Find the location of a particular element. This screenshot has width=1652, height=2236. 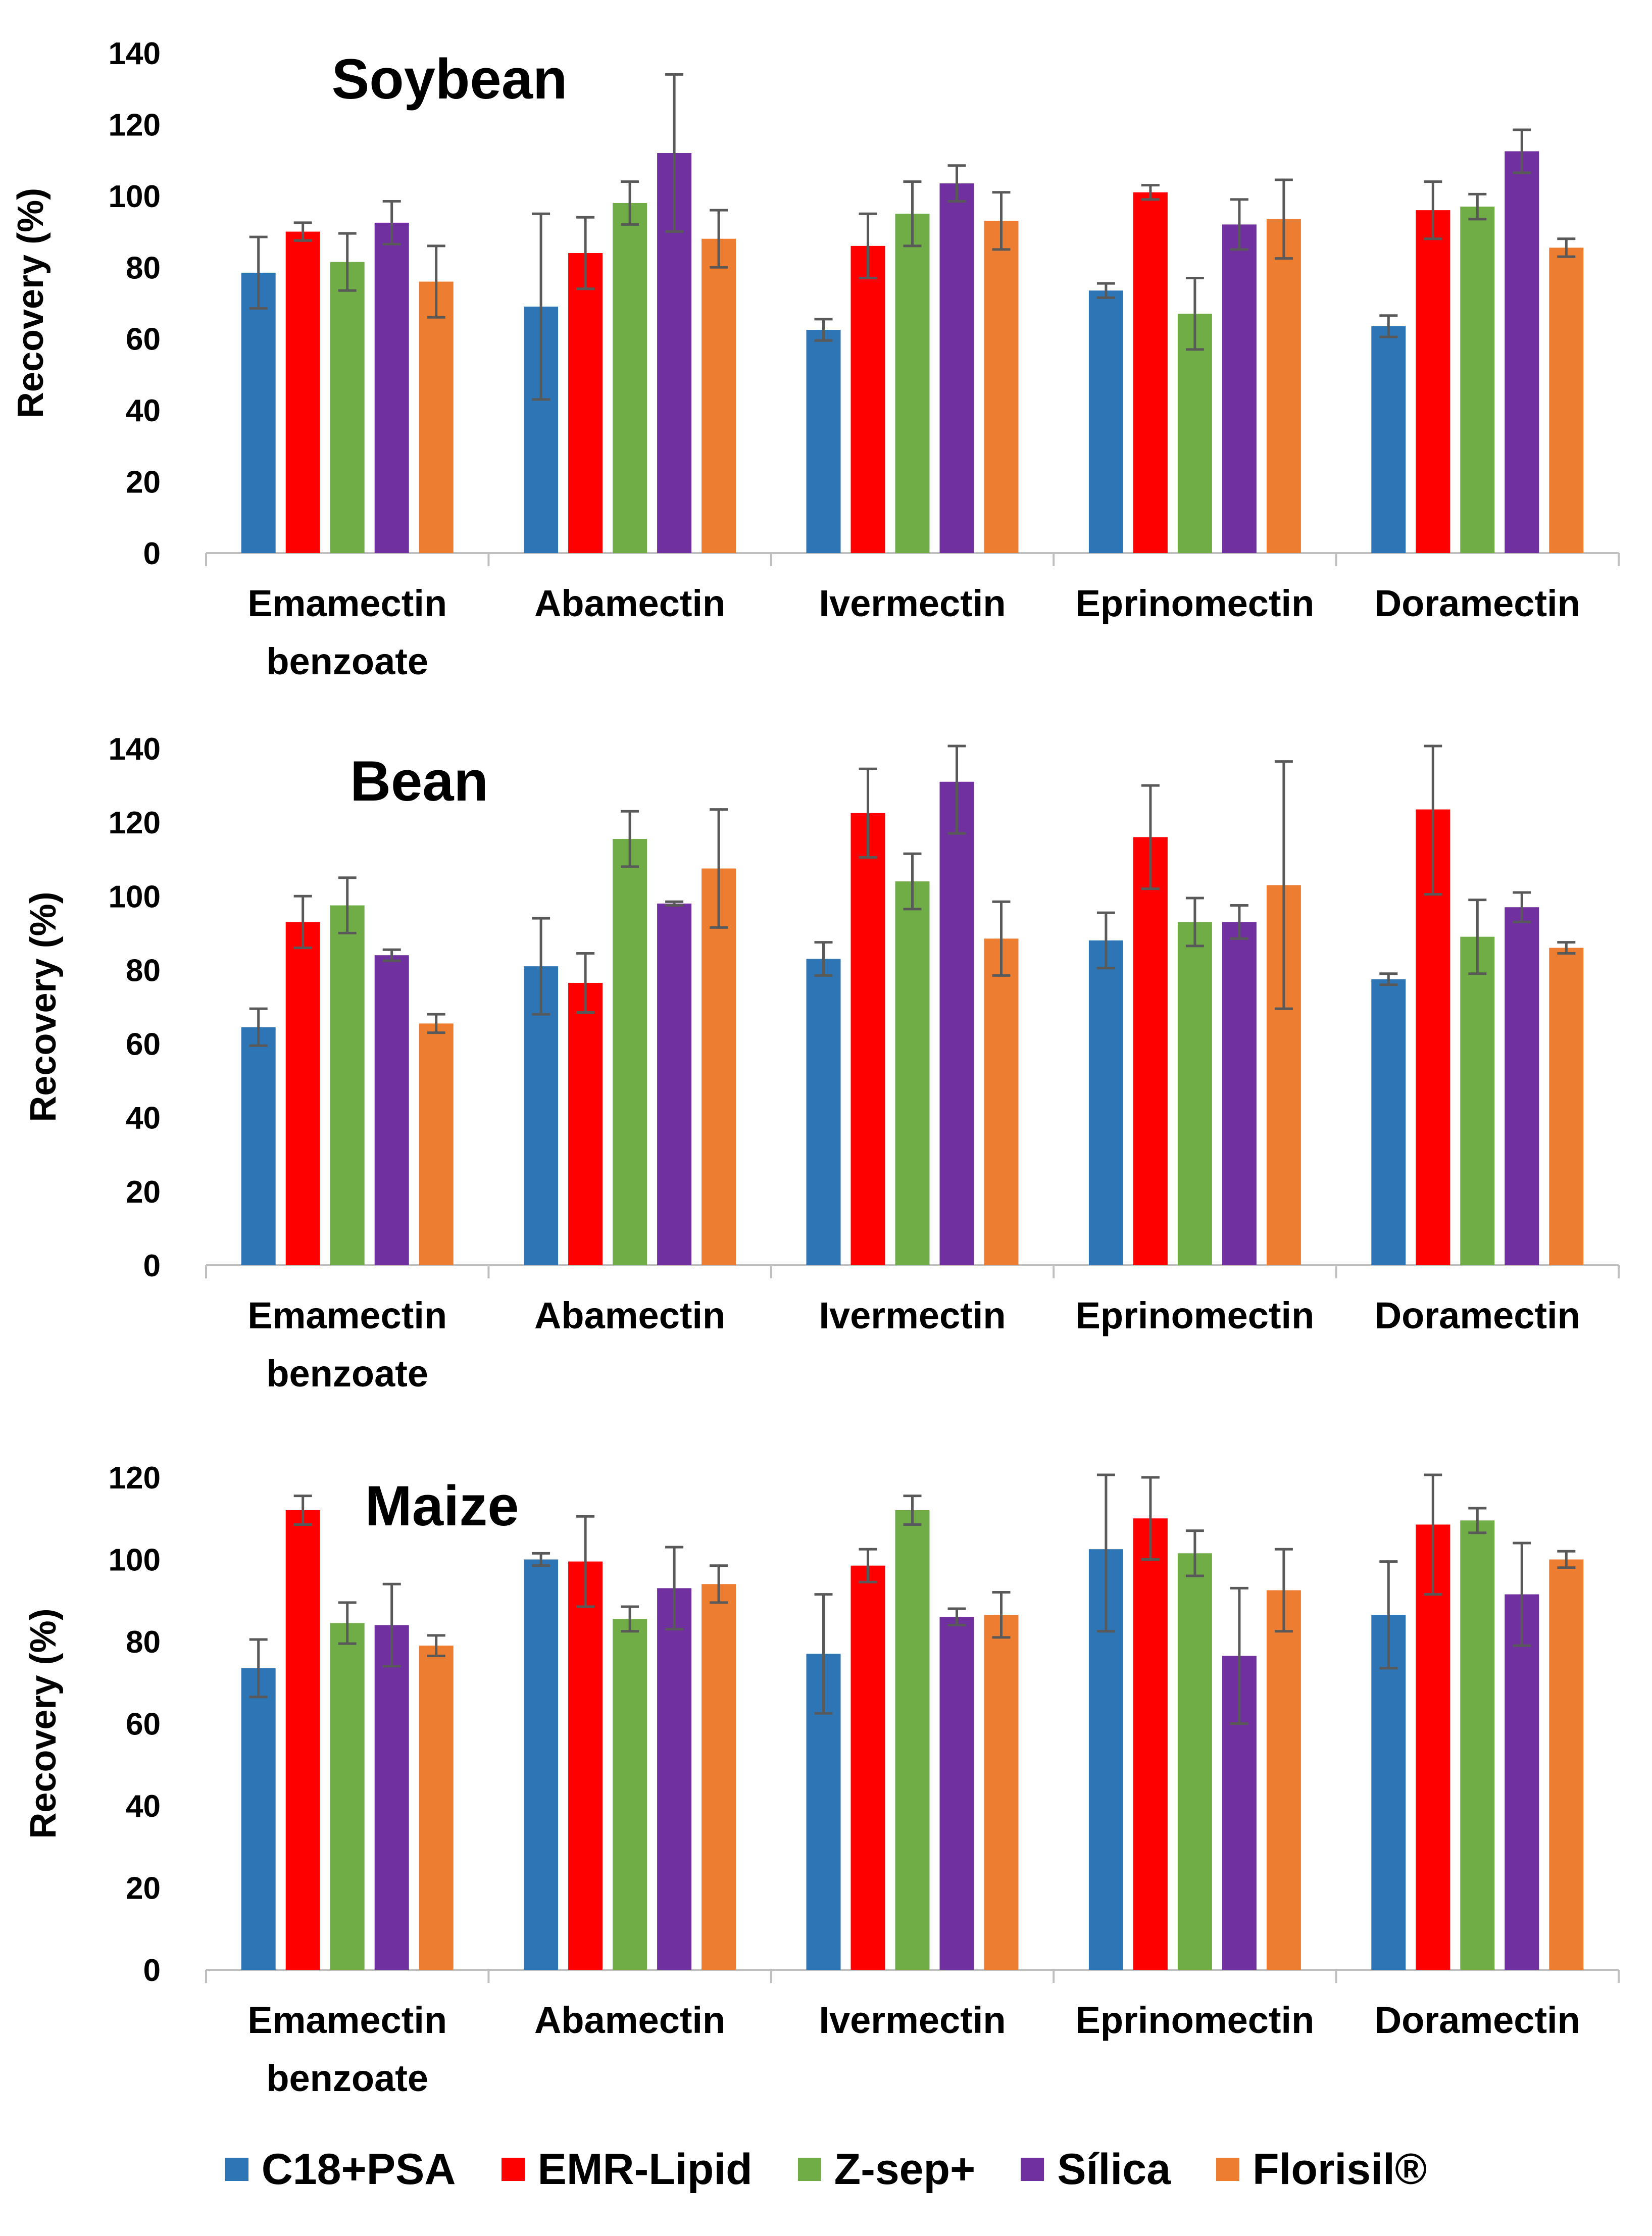

bean-bar-emr-lipid-eprinomectin is located at coordinates (1150, 1051).